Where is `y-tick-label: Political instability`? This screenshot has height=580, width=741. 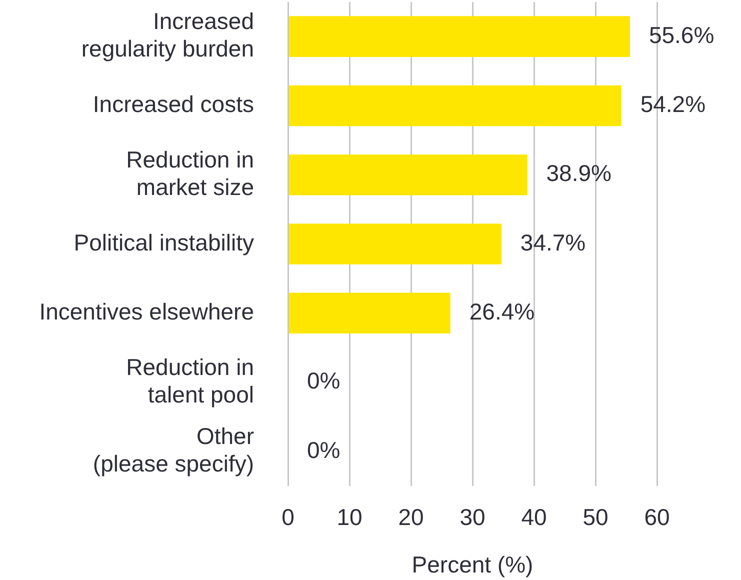 y-tick-label: Political instability is located at coordinates (164, 242).